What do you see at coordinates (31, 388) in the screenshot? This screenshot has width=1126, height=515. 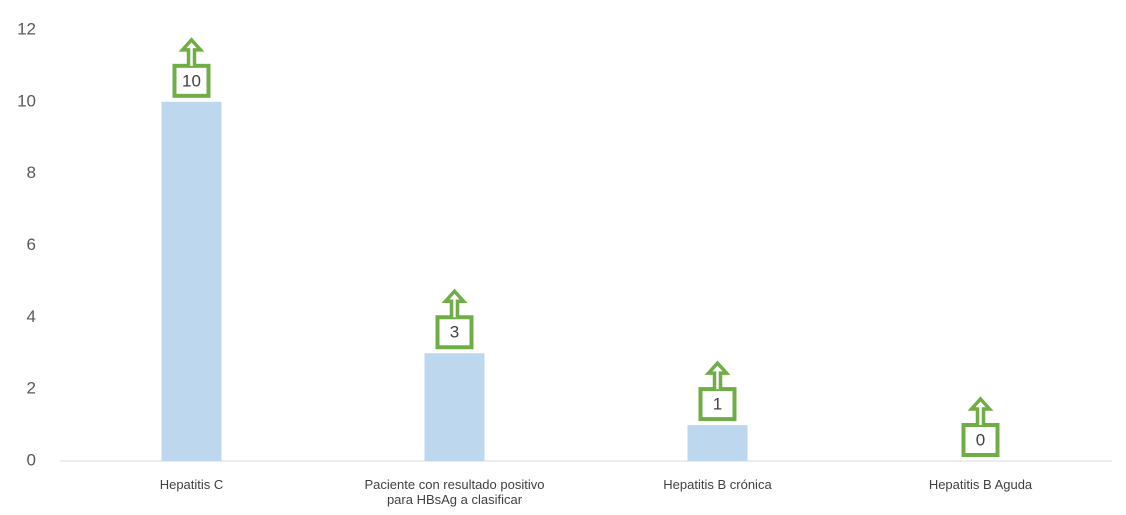 I see `y-tick-label: 2` at bounding box center [31, 388].